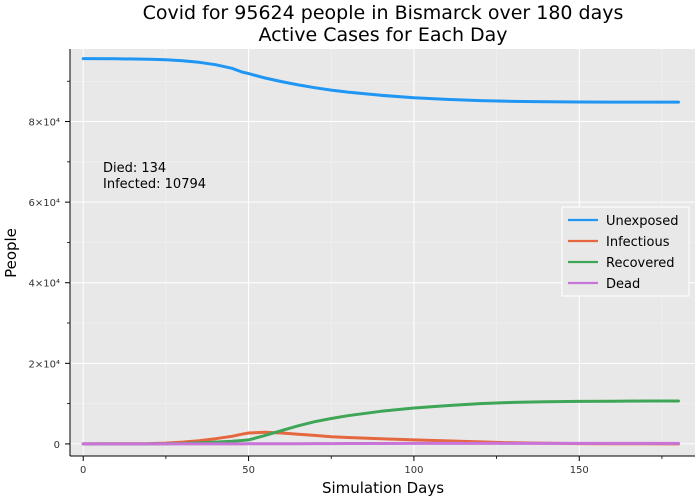  I want to click on y-tick-label: 6×10⁴, so click(44, 203).